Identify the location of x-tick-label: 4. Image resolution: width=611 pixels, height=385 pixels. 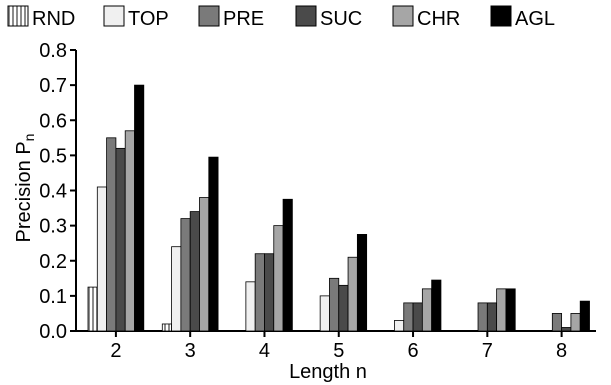
(264, 351).